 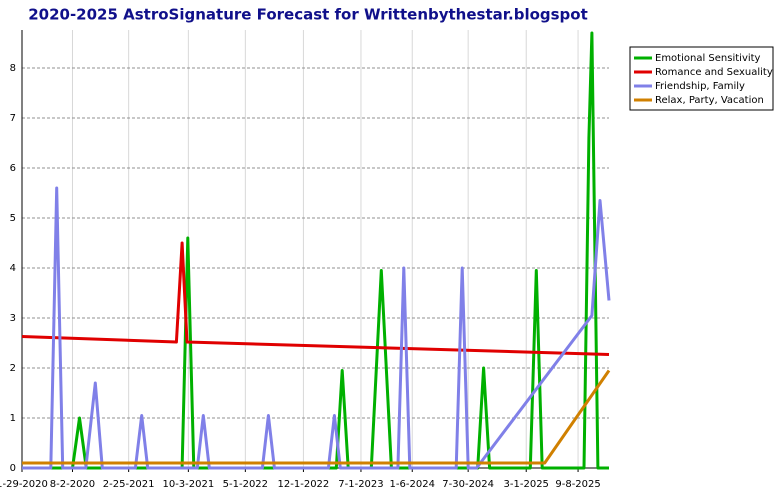 What do you see at coordinates (72, 484) in the screenshot?
I see `x-tick-label: 8-2-2020` at bounding box center [72, 484].